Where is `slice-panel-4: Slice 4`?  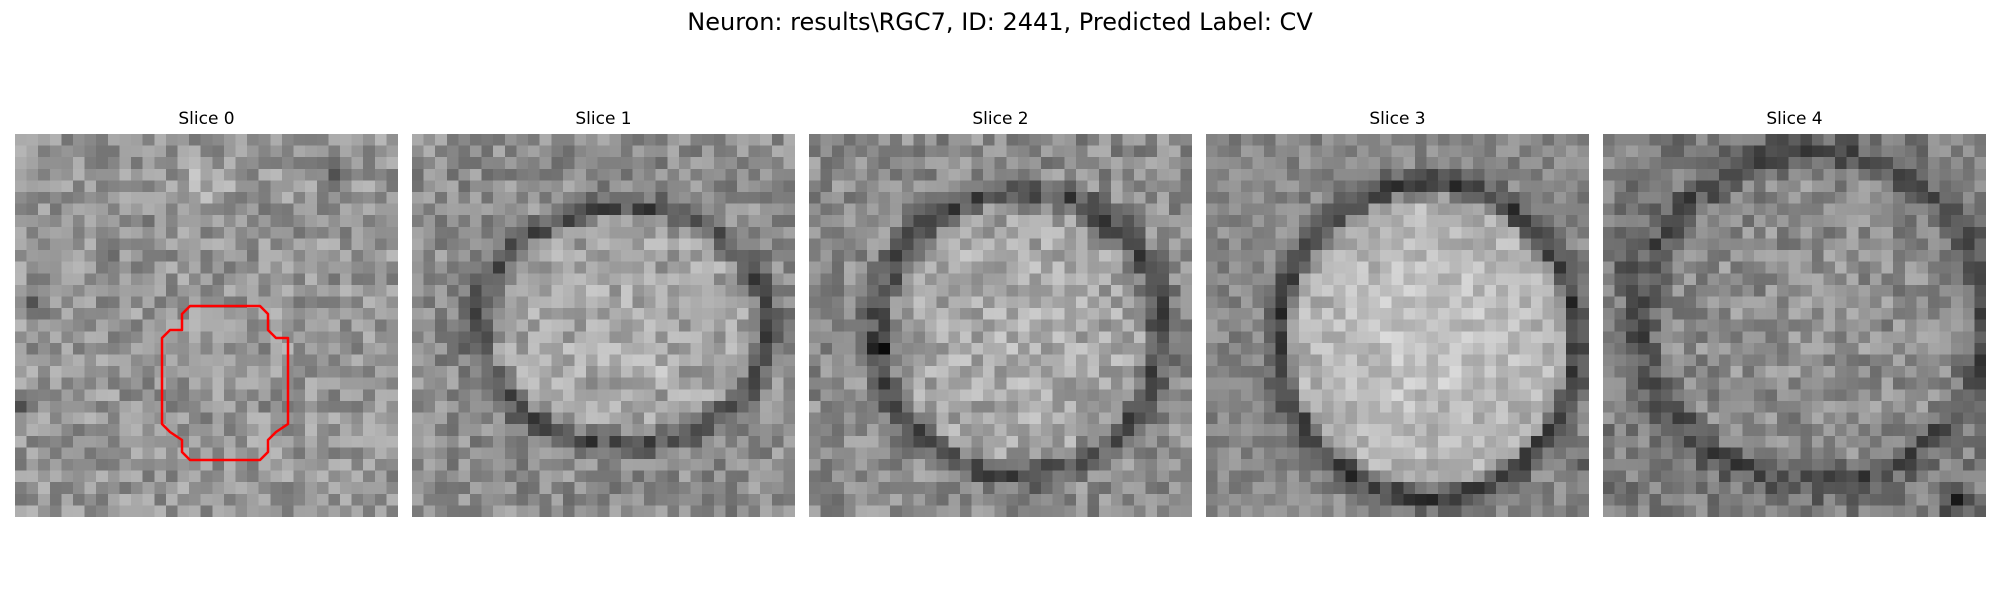 slice-panel-4: Slice 4 is located at coordinates (1794, 313).